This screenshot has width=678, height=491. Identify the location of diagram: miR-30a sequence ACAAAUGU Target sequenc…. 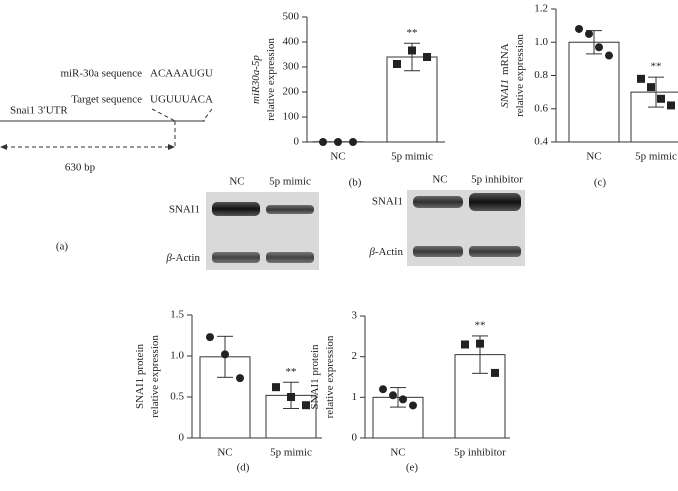
(106, 121).